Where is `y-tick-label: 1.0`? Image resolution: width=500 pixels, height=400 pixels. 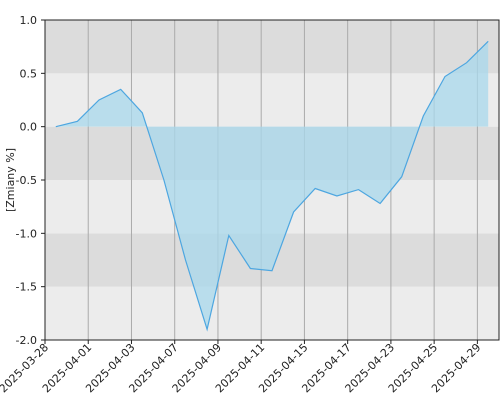
y-tick-label: 1.0 is located at coordinates (29, 20).